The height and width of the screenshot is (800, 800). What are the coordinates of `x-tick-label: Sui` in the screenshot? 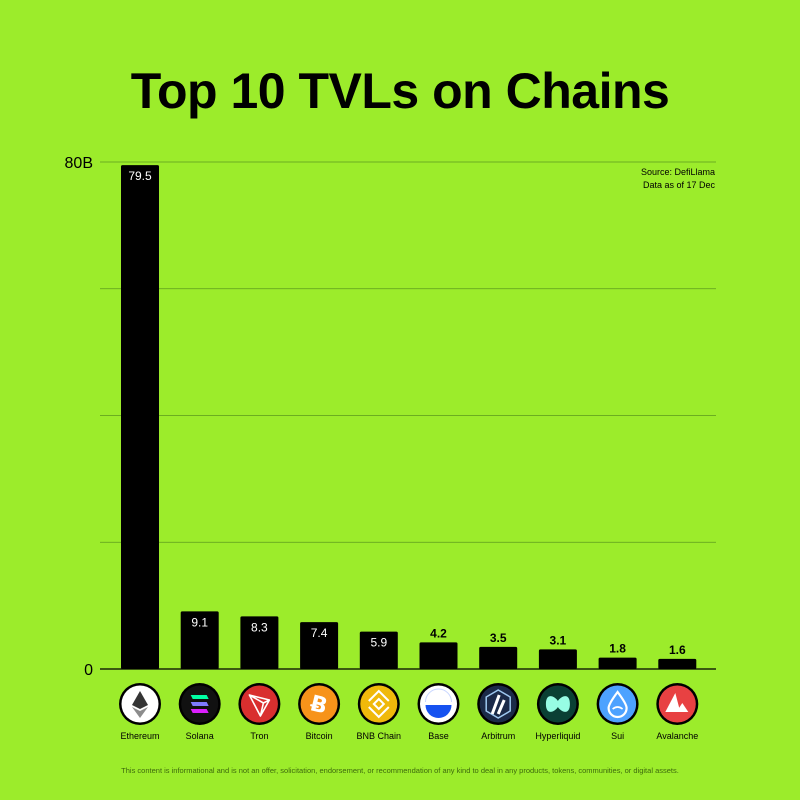 It's located at (617, 736).